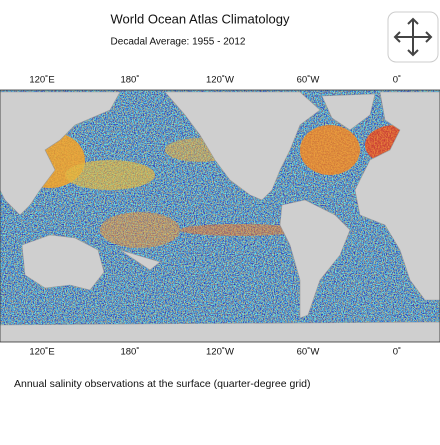 Image resolution: width=440 pixels, height=445 pixels. I want to click on subtitle: Decadal Average: 1955 - 2012, so click(178, 42).